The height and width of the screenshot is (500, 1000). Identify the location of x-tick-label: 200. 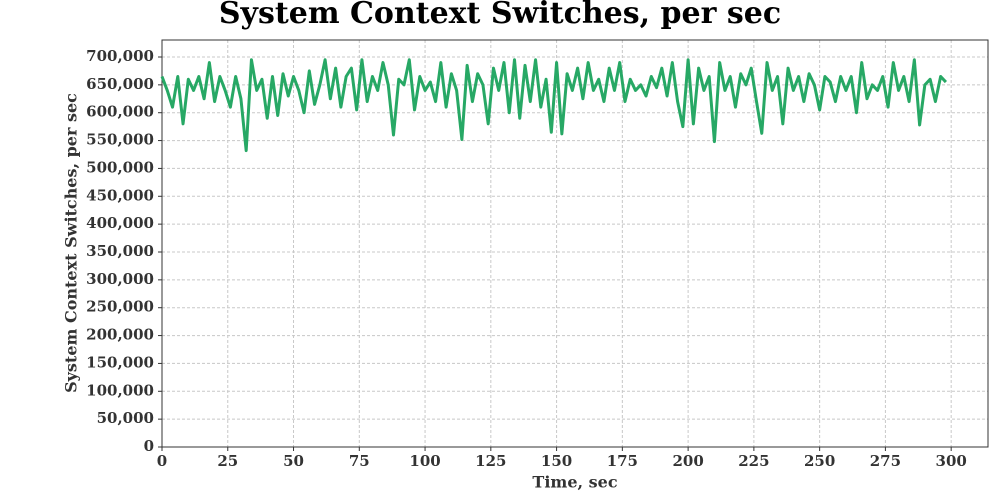
(687, 461).